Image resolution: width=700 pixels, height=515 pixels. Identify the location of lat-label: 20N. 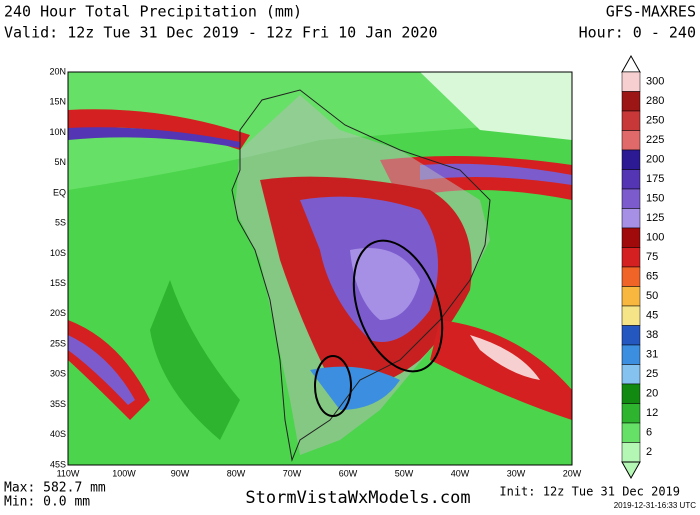
(57, 71).